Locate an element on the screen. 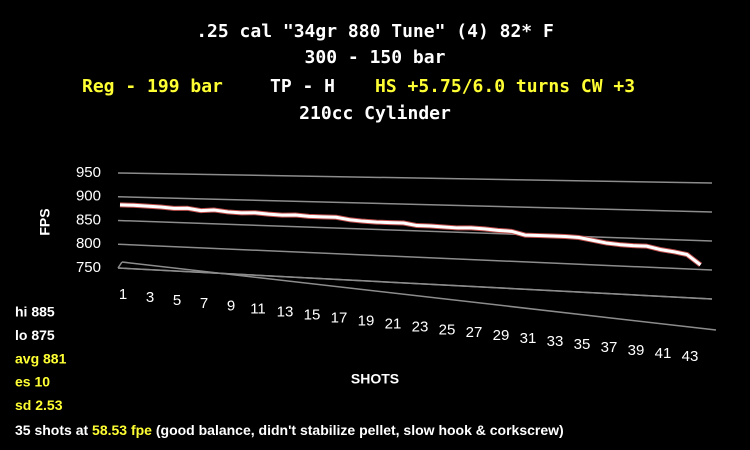  chart-subtitle: 300 - 150 bar is located at coordinates (375, 57).